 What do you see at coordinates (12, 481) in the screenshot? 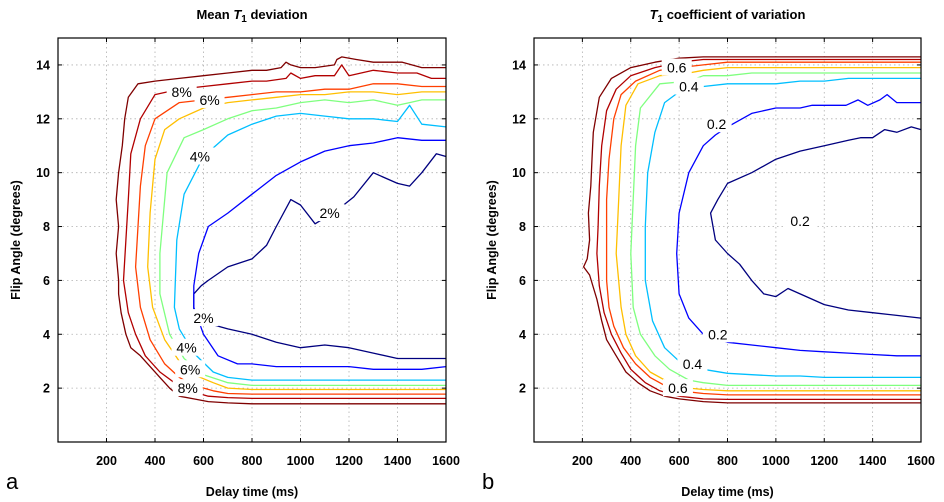
I see `panel-letter: a` at bounding box center [12, 481].